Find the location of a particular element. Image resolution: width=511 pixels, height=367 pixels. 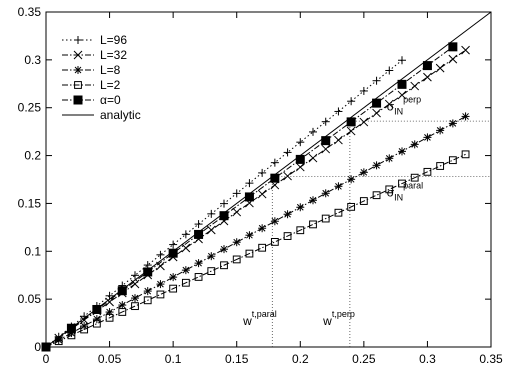

annotation-subscript: IN is located at coordinates (398, 198).